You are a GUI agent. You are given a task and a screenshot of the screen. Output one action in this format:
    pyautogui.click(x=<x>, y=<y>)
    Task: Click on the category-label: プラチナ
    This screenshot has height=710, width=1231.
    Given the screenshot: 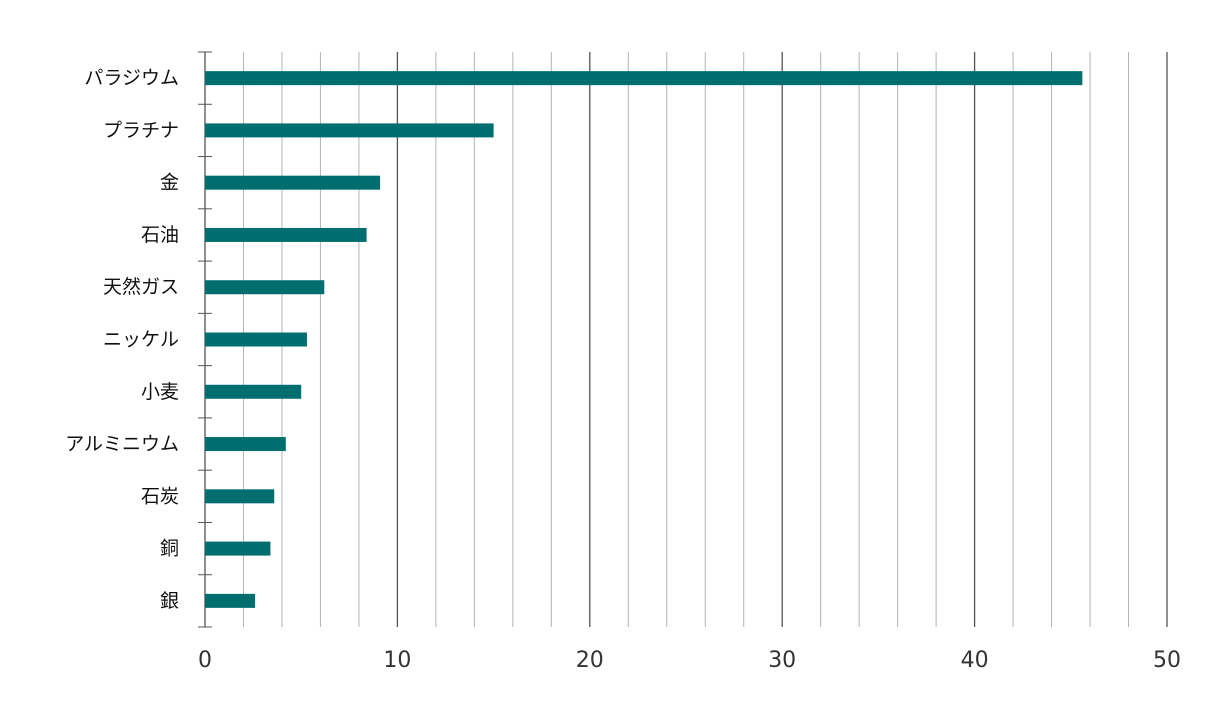 What is the action you would take?
    pyautogui.click(x=141, y=130)
    